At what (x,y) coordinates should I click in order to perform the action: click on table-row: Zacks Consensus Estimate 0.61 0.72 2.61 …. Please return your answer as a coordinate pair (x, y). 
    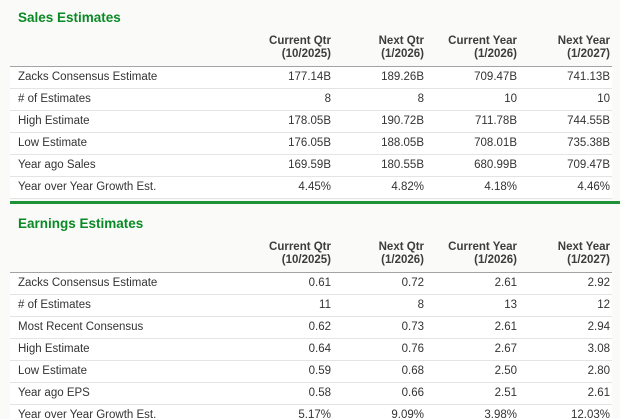
    Looking at the image, I should click on (311, 283).